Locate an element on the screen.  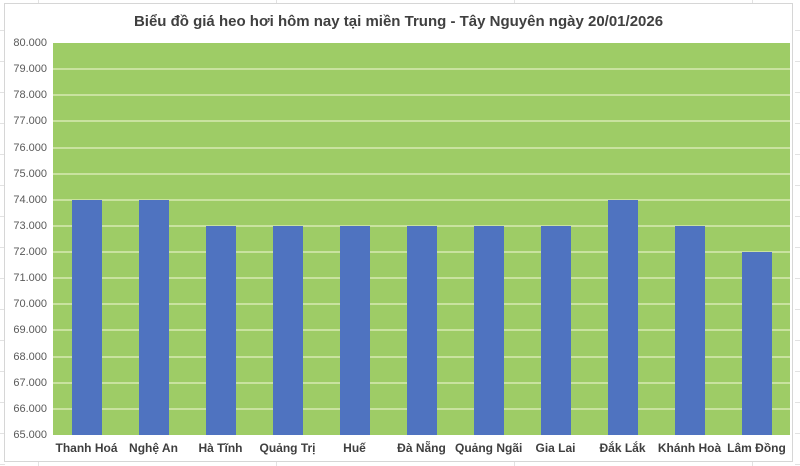
x-axis-category-label: Khánh Hoà is located at coordinates (689, 448).